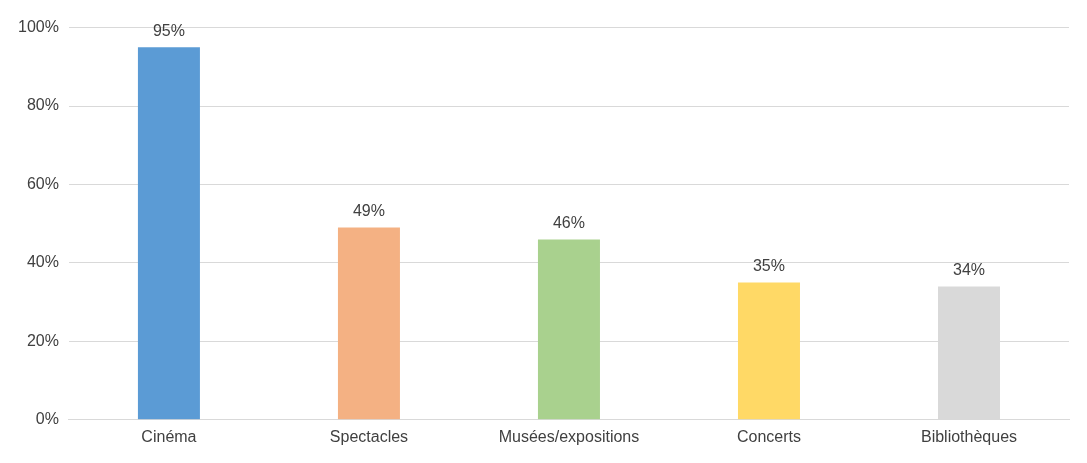  Describe the element at coordinates (768, 265) in the screenshot. I see `data-label: 35%` at that location.